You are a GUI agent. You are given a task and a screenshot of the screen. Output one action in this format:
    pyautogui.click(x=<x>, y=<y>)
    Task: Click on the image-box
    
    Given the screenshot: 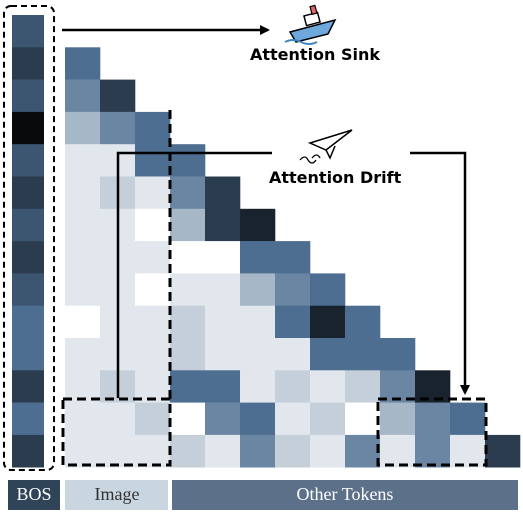 What is the action you would take?
    pyautogui.click(x=116, y=432)
    